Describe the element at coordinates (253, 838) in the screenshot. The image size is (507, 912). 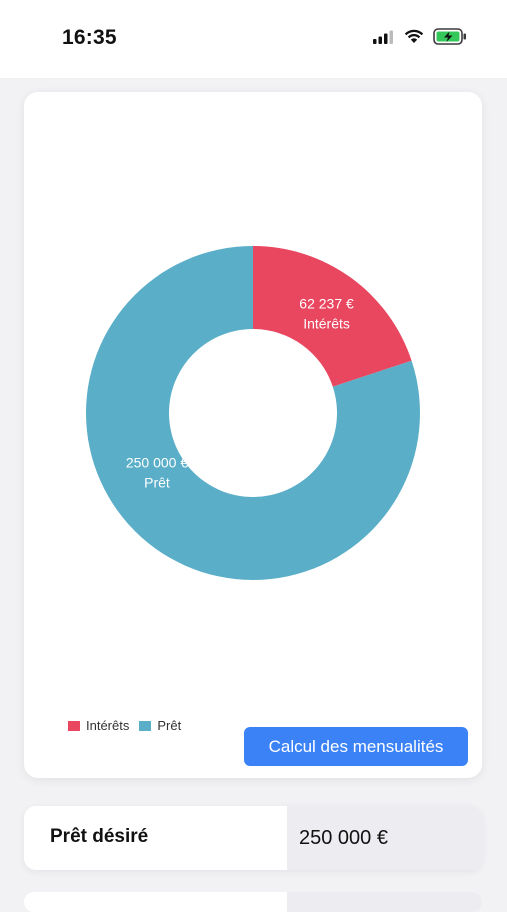
I see `loan-amount-field: Prêt désiré 250 000 €` at that location.